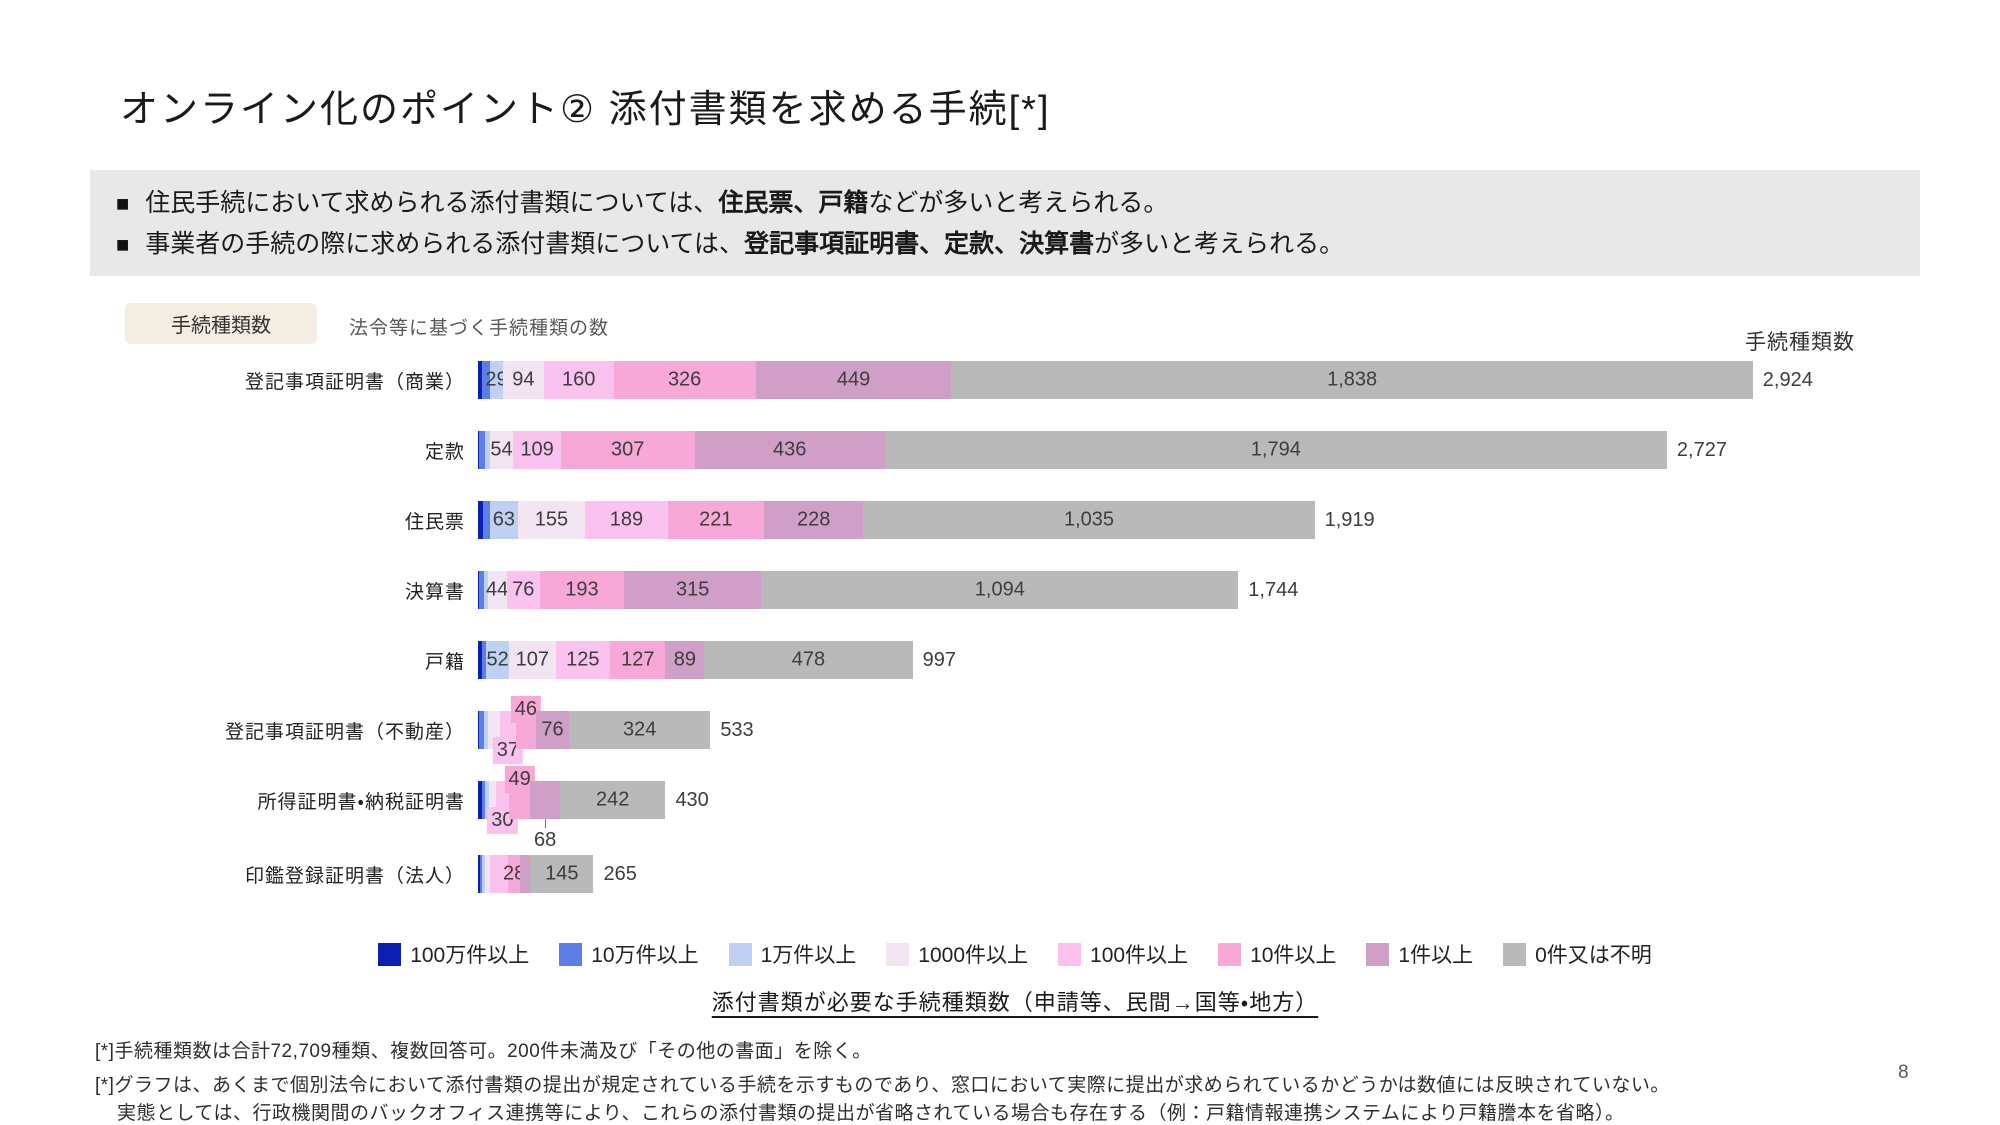 The height and width of the screenshot is (1125, 2000). I want to click on bar-row: 定款 54 109 307 436 1,794 2,727, so click(1015, 450).